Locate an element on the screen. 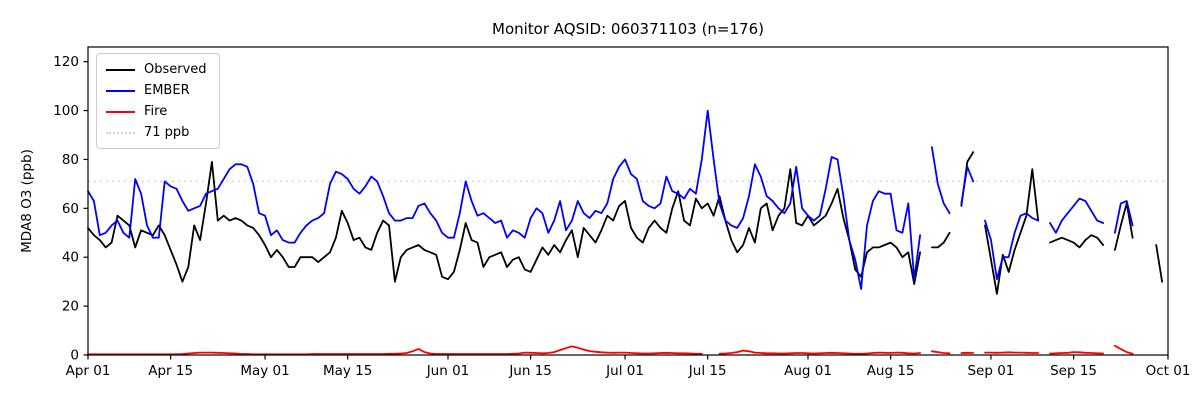 This screenshot has width=1200, height=400. legend-label: EMBER is located at coordinates (167, 90).